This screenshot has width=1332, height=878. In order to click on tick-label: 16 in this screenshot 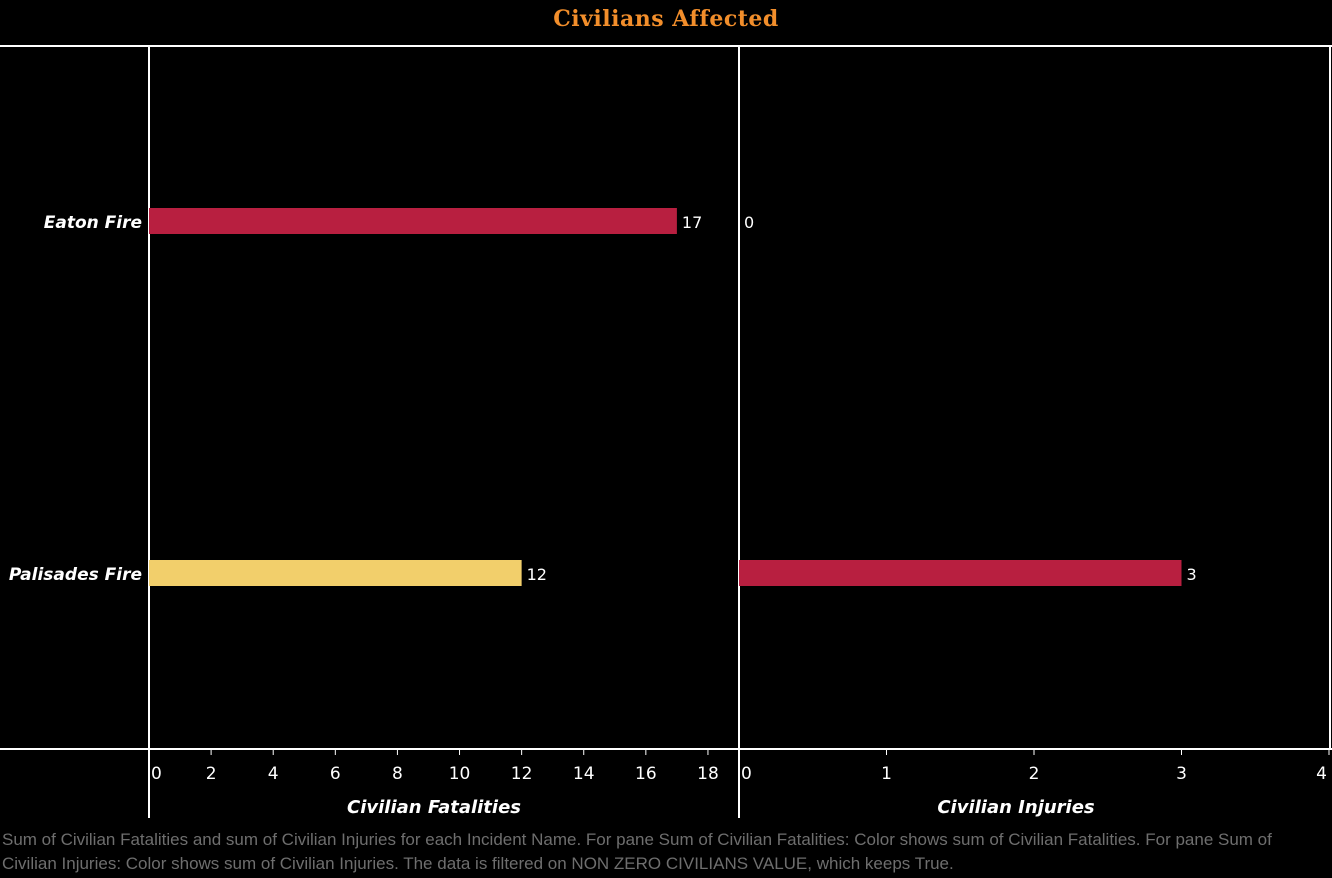, I will do `click(646, 774)`.